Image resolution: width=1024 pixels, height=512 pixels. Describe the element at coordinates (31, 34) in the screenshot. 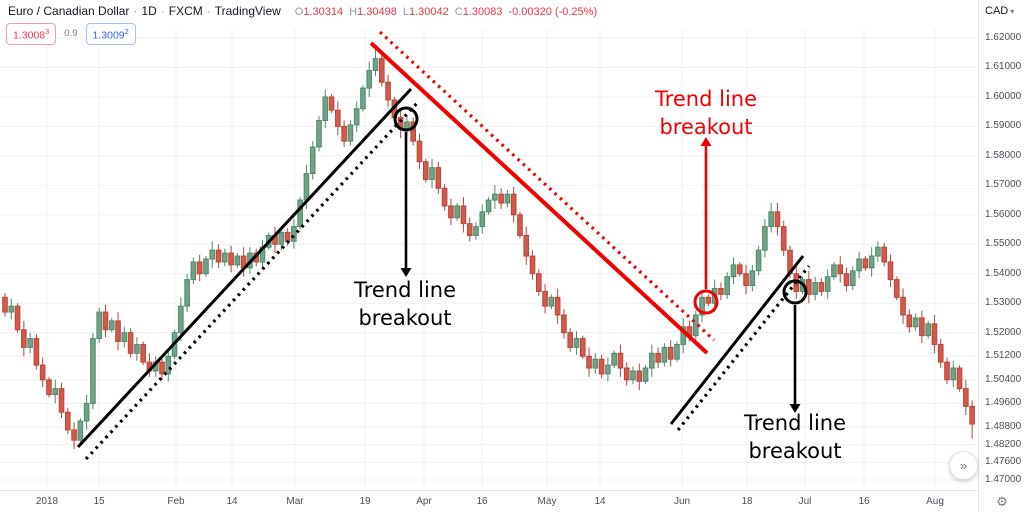

I see `bid-price-badge: 1.30083` at that location.